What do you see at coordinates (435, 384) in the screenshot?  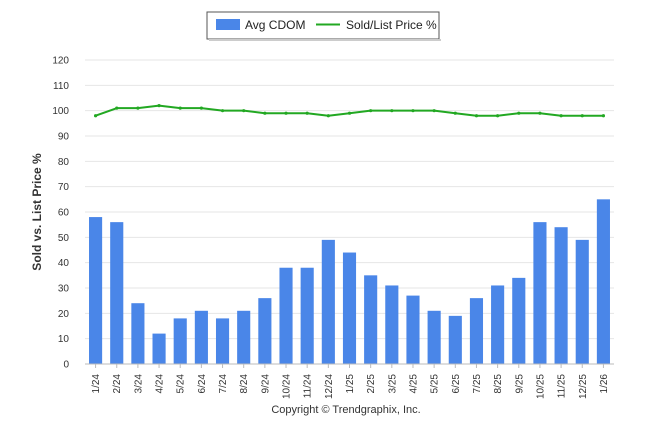 I see `x-tick-label: 5/25` at bounding box center [435, 384].